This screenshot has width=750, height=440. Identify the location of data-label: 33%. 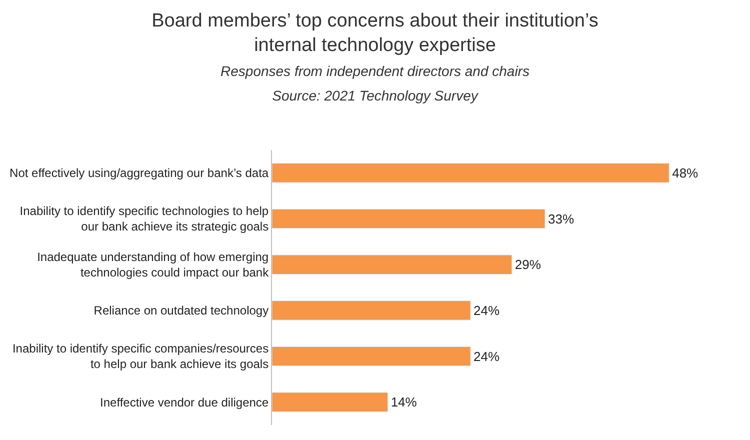
(561, 218).